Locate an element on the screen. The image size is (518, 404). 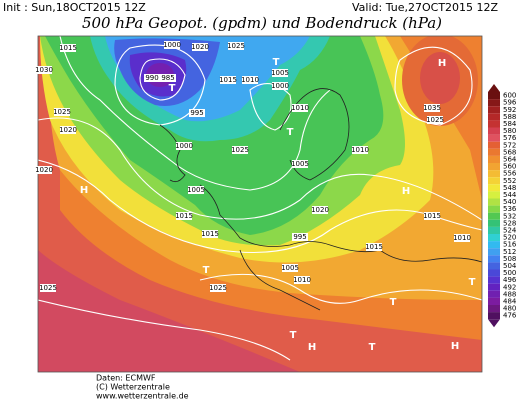
valid-time: Valid: Tue,27OCT2015 12Z is located at coordinates (425, 7).